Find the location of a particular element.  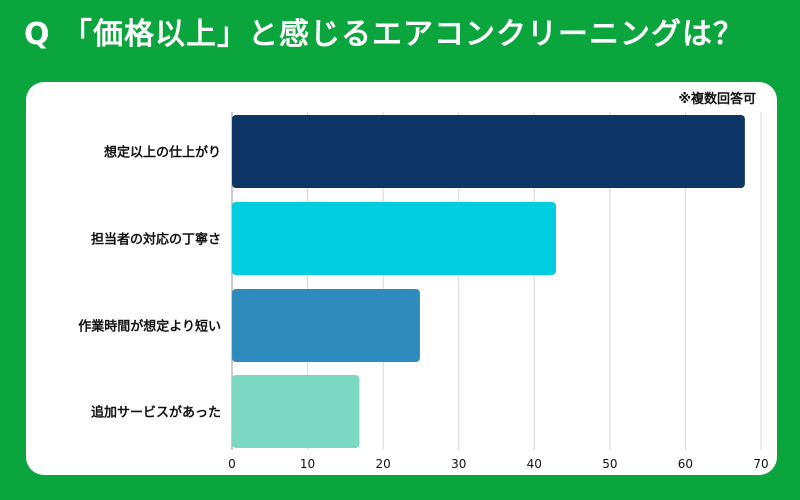

category-label: 担当者の対応の丁寧さ is located at coordinates (156, 240).